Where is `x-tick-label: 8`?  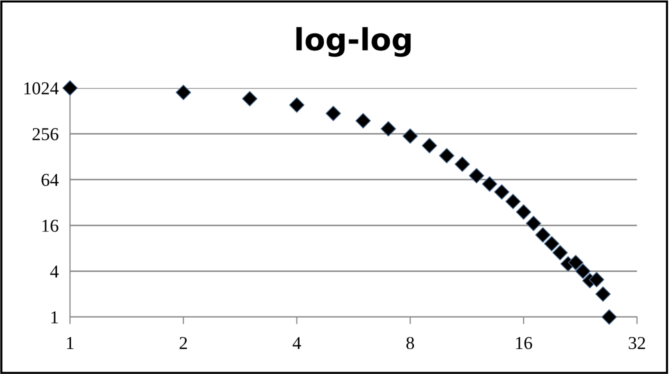
x-tick-label: 8 is located at coordinates (410, 343).